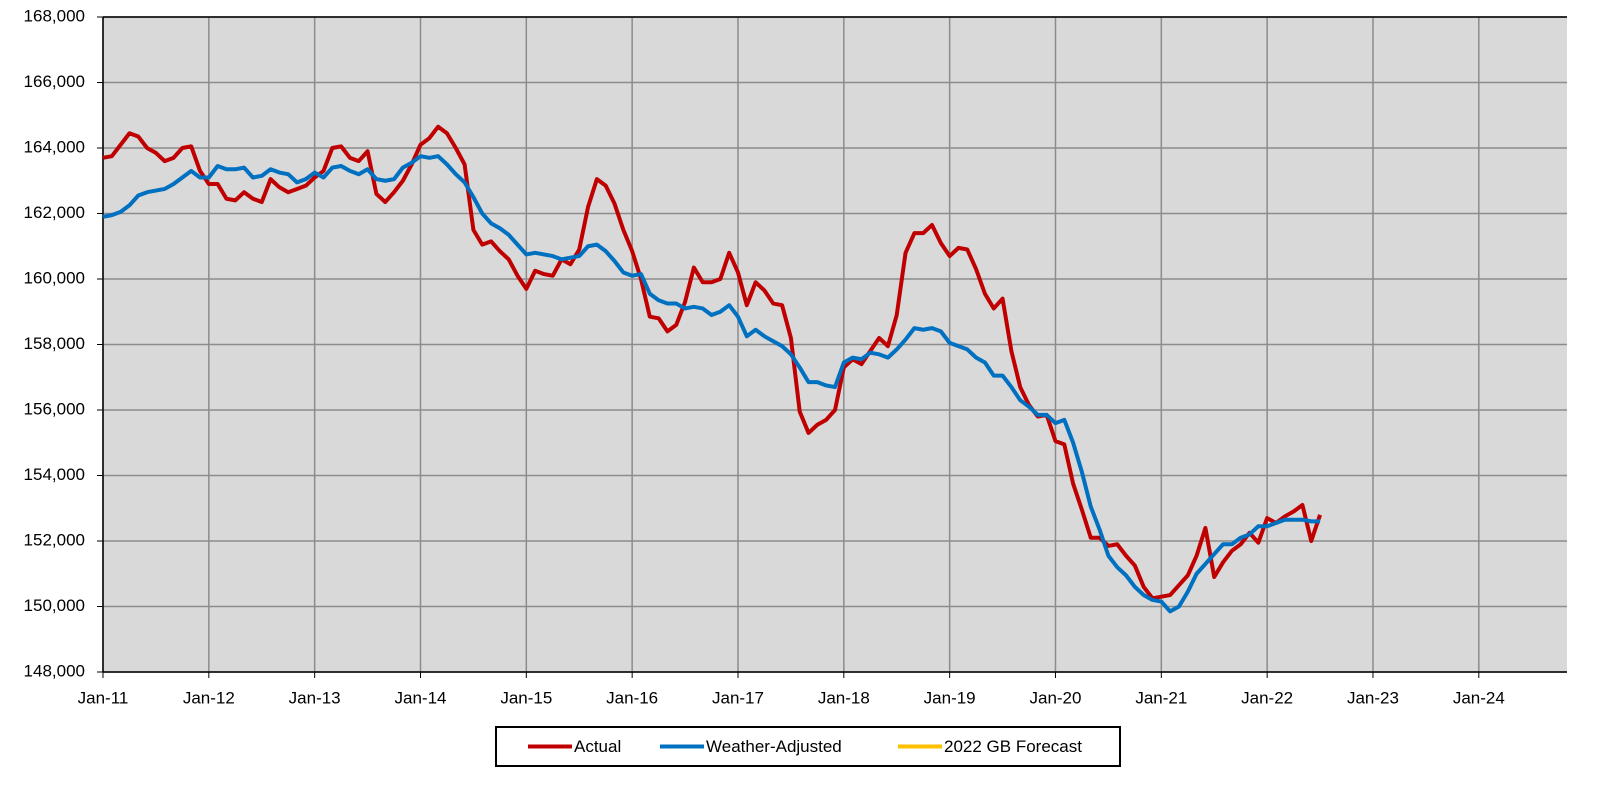 The height and width of the screenshot is (793, 1624). What do you see at coordinates (950, 697) in the screenshot?
I see `x-tick-label: Jan-19` at bounding box center [950, 697].